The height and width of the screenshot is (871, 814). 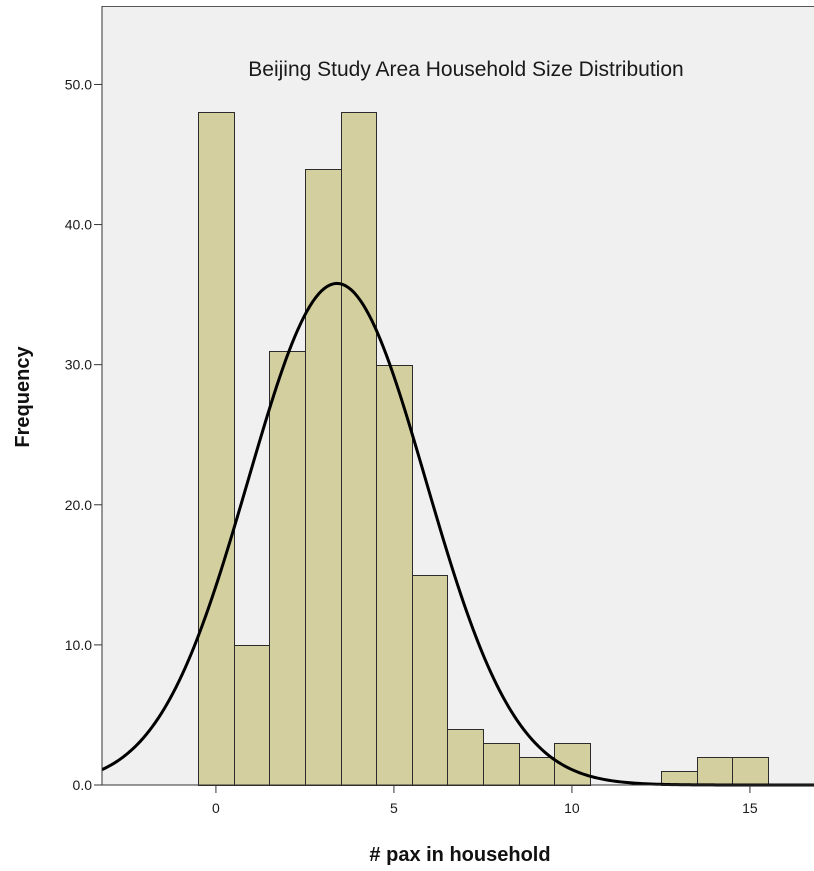 I want to click on y-tick-label: 0.0, so click(x=83, y=785).